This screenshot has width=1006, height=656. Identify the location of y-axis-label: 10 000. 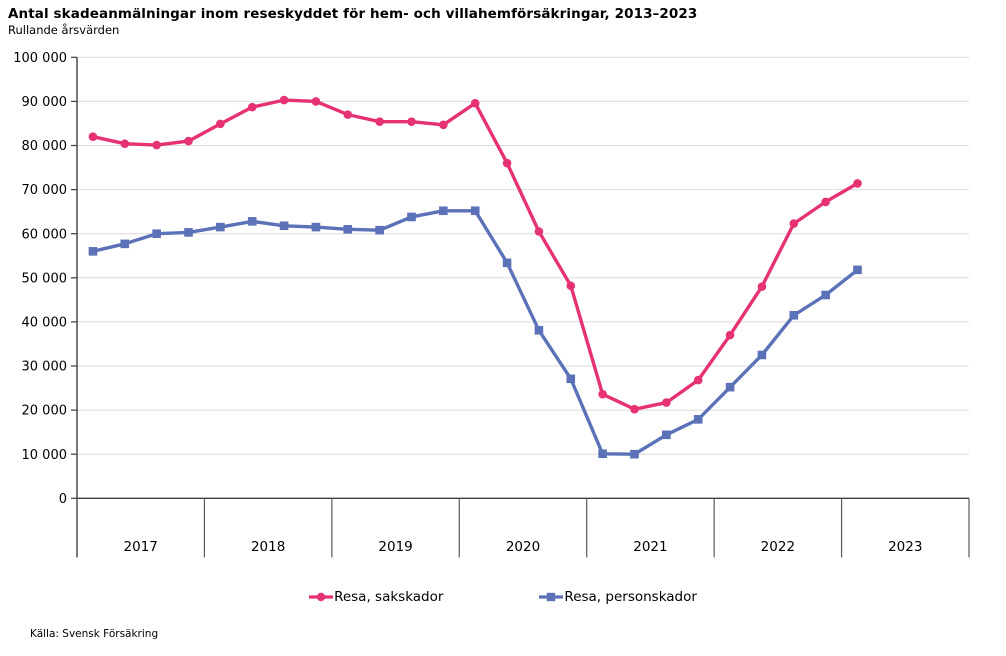
(45, 455).